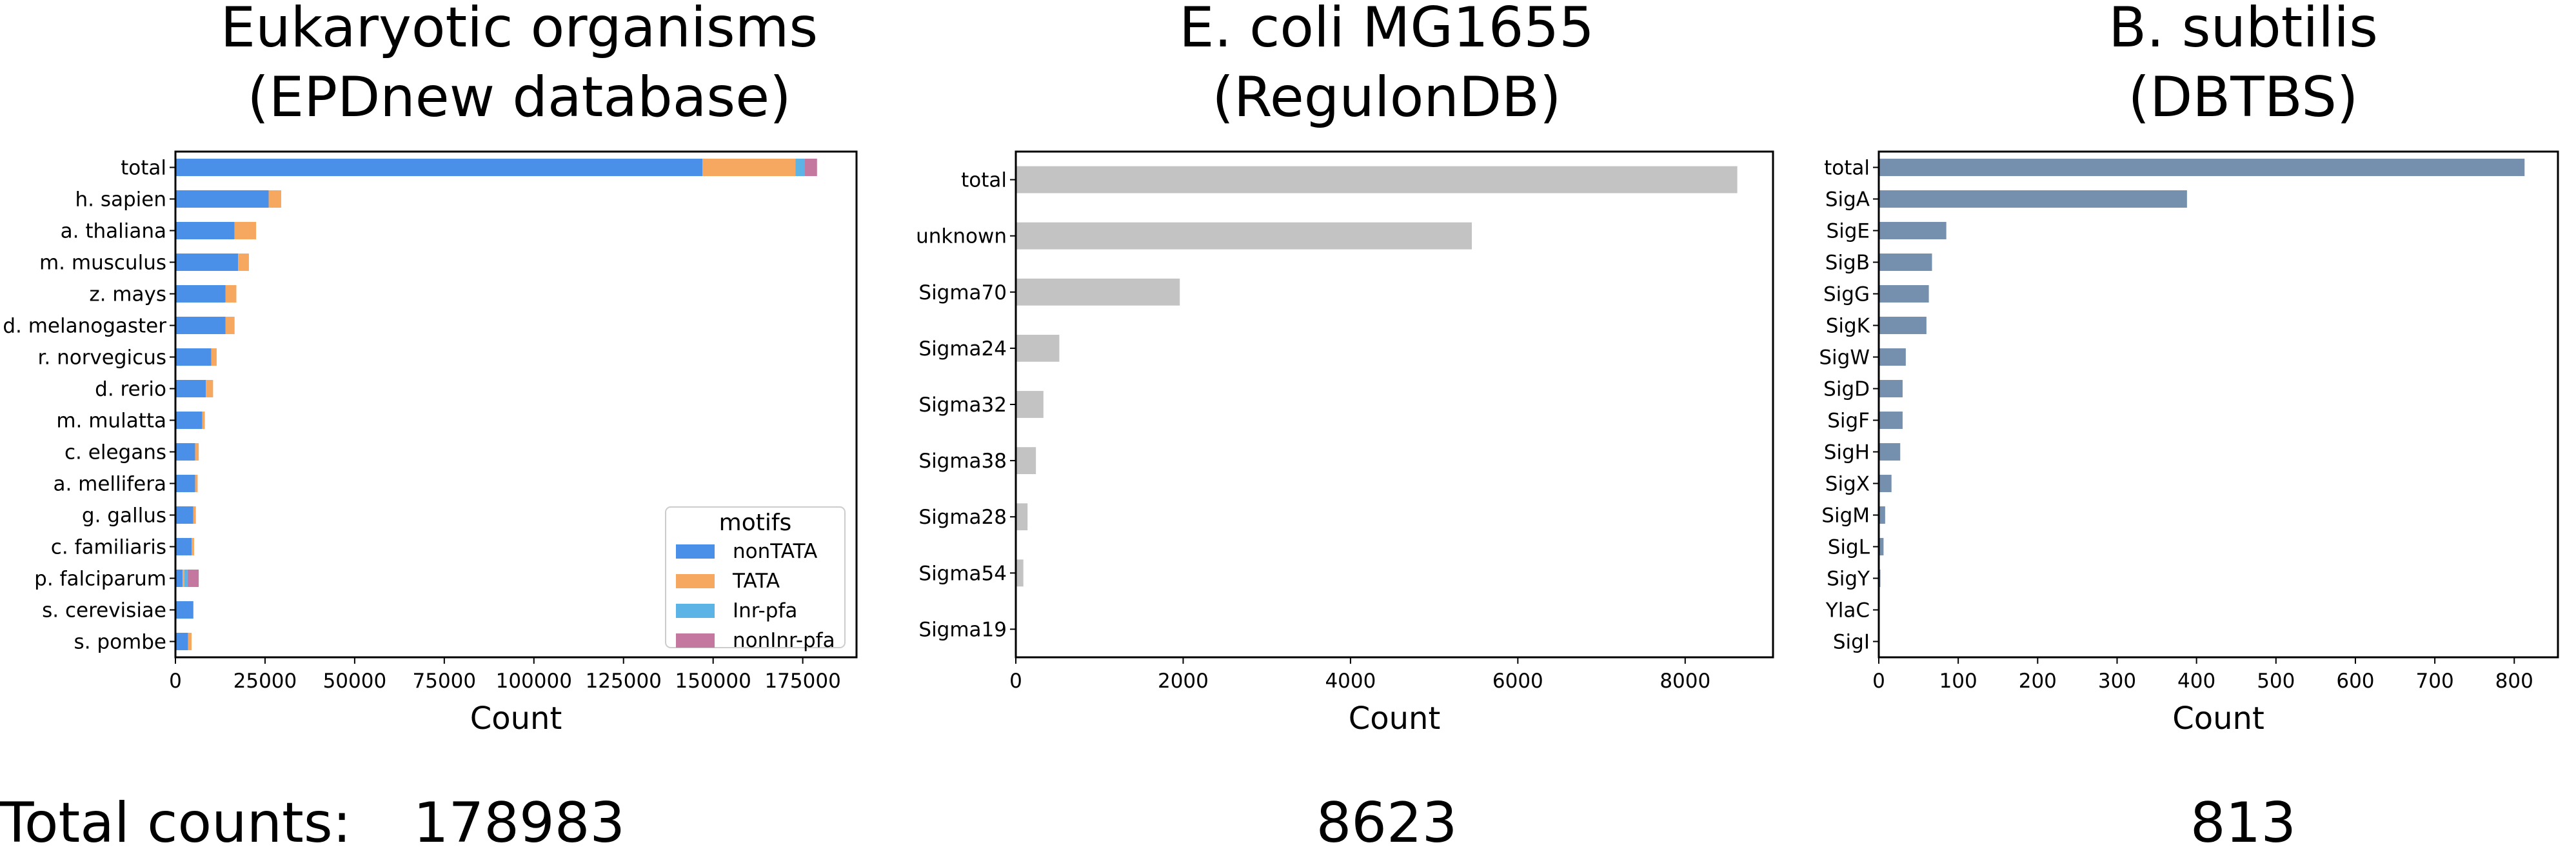  I want to click on y-tick-label: a. mellifera, so click(109, 484).